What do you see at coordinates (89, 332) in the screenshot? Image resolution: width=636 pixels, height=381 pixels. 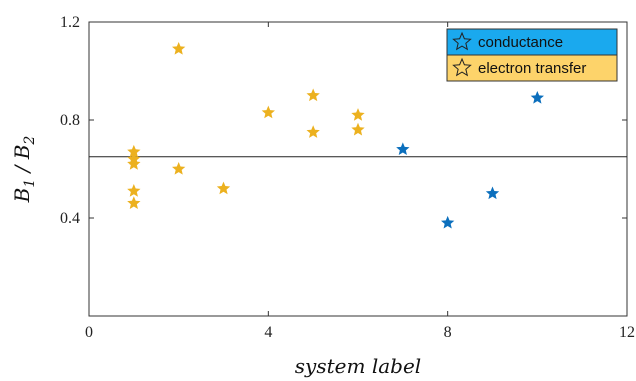 I see `x-tick-label: 0` at bounding box center [89, 332].